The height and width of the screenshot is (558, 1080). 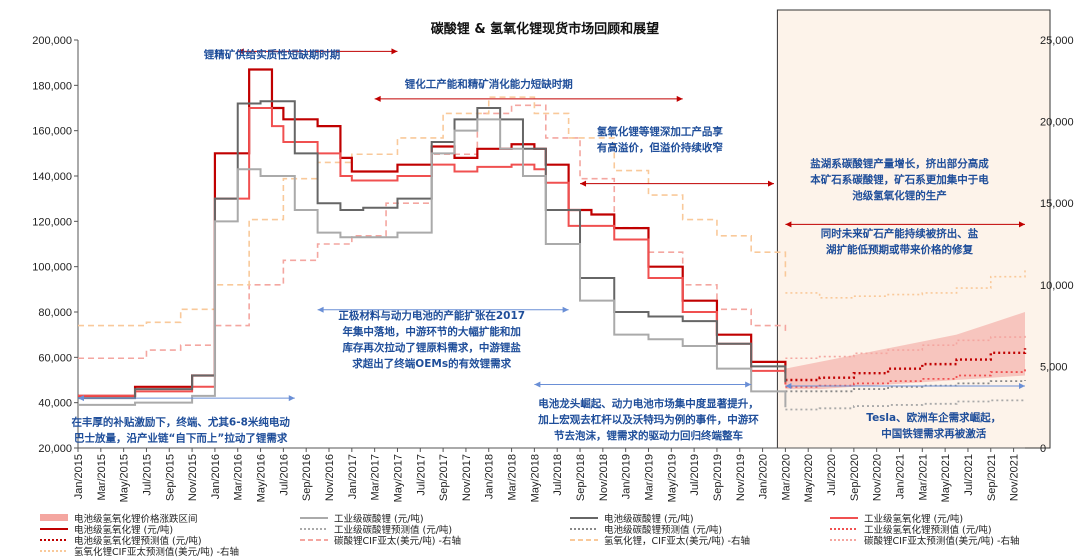 I want to click on x-tick-label: Sep/2018, so click(x=581, y=477).